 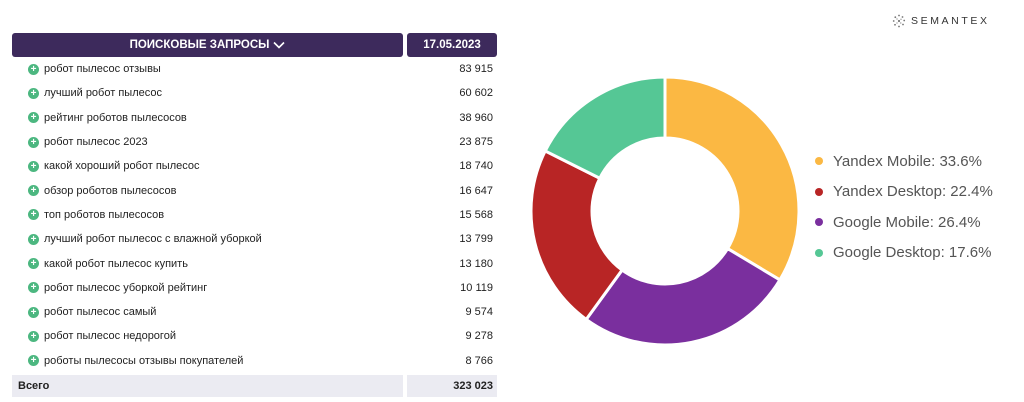 I want to click on table-row: + топ роботов пылесосов 15 568, so click(x=255, y=215).